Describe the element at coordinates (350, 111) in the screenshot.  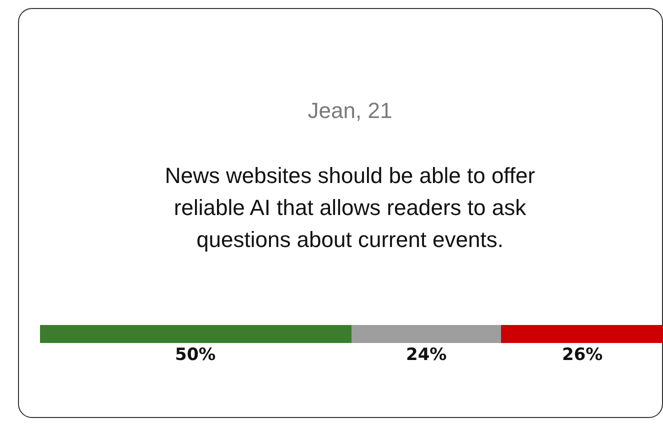
I see `chart-title: Jean, 21` at that location.